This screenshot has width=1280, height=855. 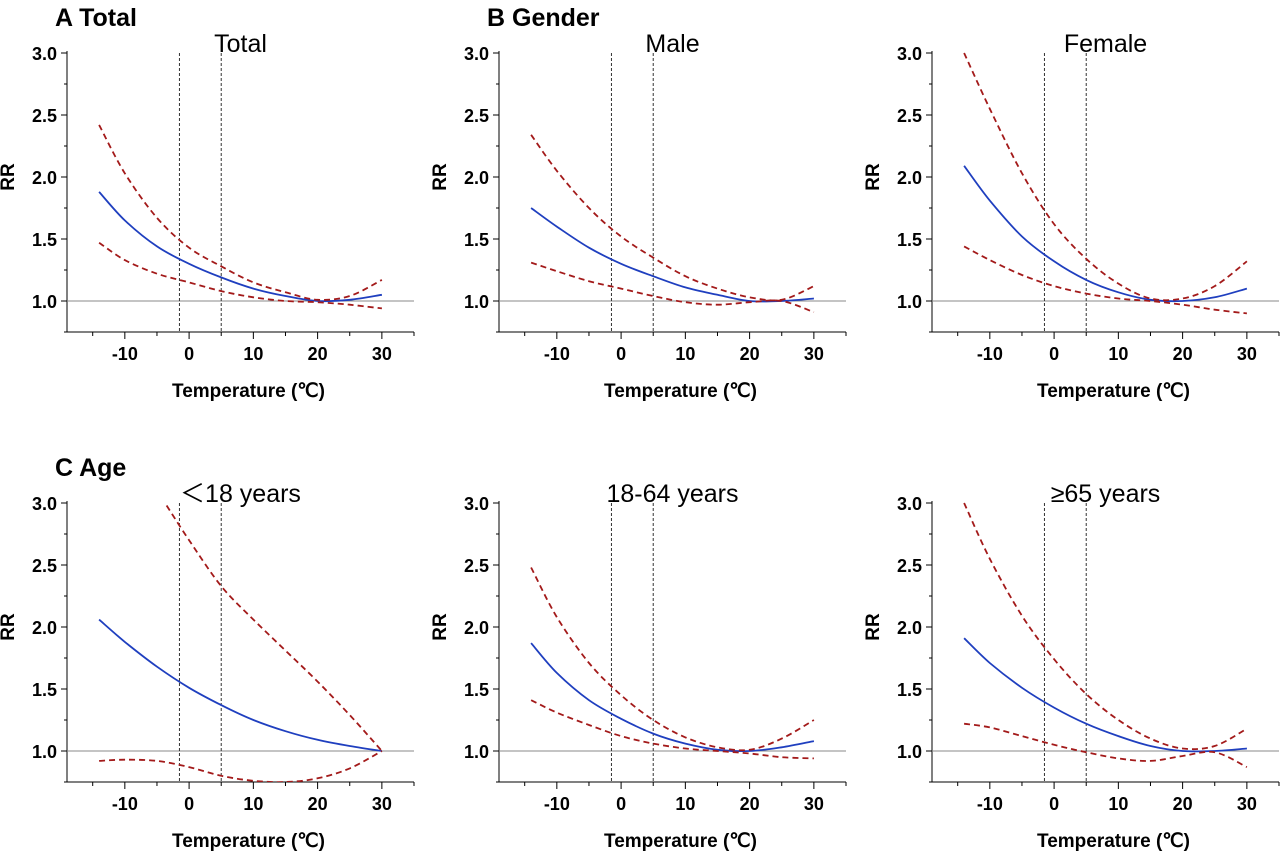 What do you see at coordinates (240, 44) in the screenshot?
I see `panel-title: Total` at bounding box center [240, 44].